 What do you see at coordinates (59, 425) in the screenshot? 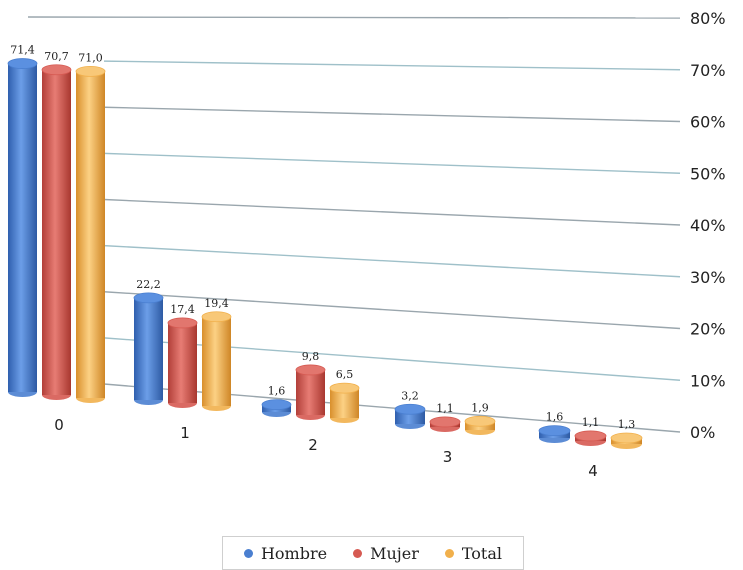
I see `x-tick-label-0: 0` at bounding box center [59, 425].